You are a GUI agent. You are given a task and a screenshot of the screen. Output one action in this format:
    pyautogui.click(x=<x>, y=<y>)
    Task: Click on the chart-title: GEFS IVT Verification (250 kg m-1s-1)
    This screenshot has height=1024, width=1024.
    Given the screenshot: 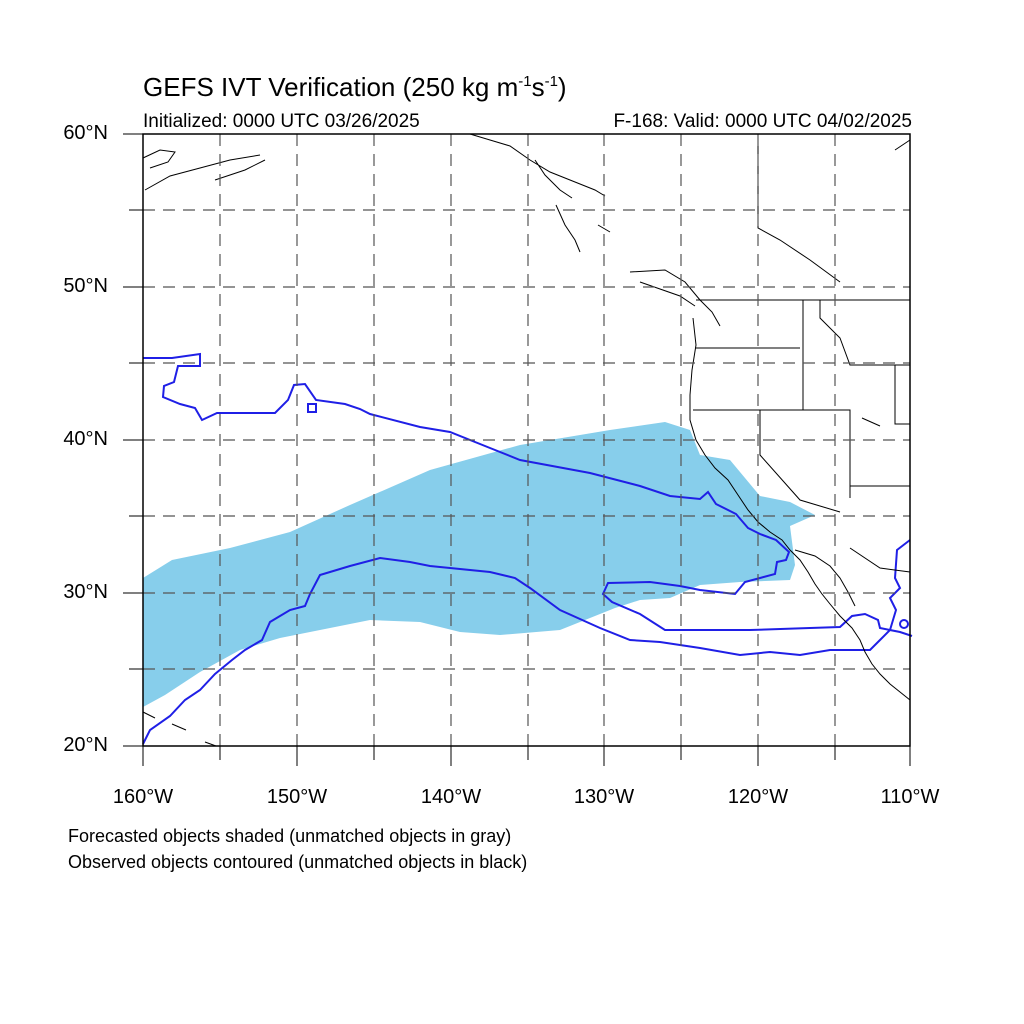 What is the action you would take?
    pyautogui.click(x=355, y=87)
    